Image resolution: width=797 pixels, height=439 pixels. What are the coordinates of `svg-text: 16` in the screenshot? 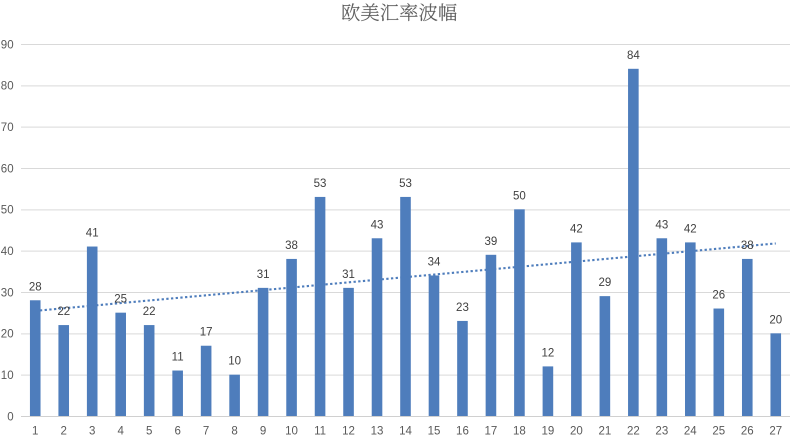 It's located at (462, 431).